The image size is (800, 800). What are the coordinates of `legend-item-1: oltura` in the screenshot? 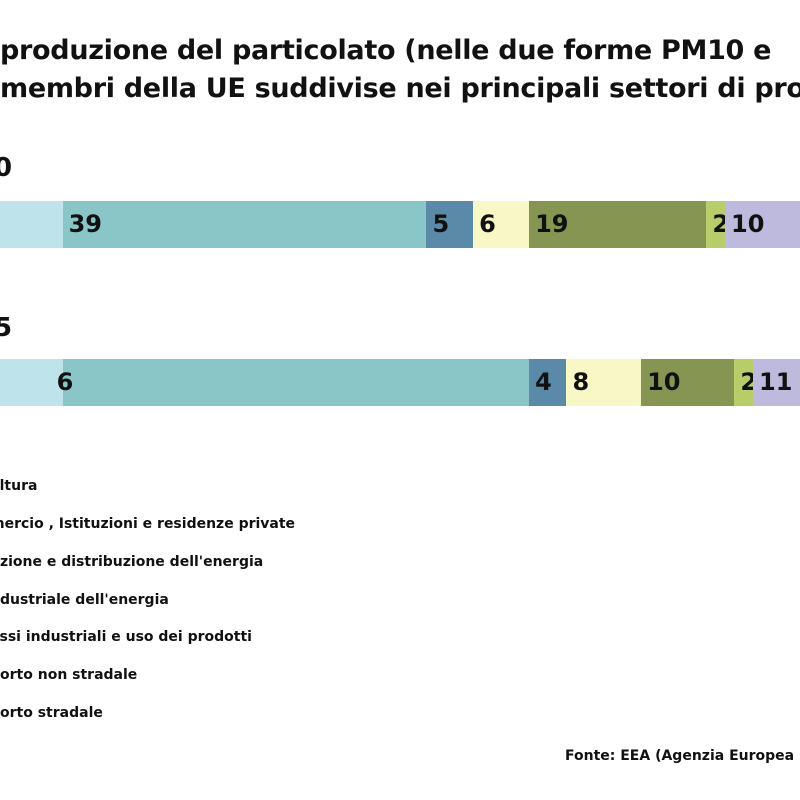 It's located at (19, 486).